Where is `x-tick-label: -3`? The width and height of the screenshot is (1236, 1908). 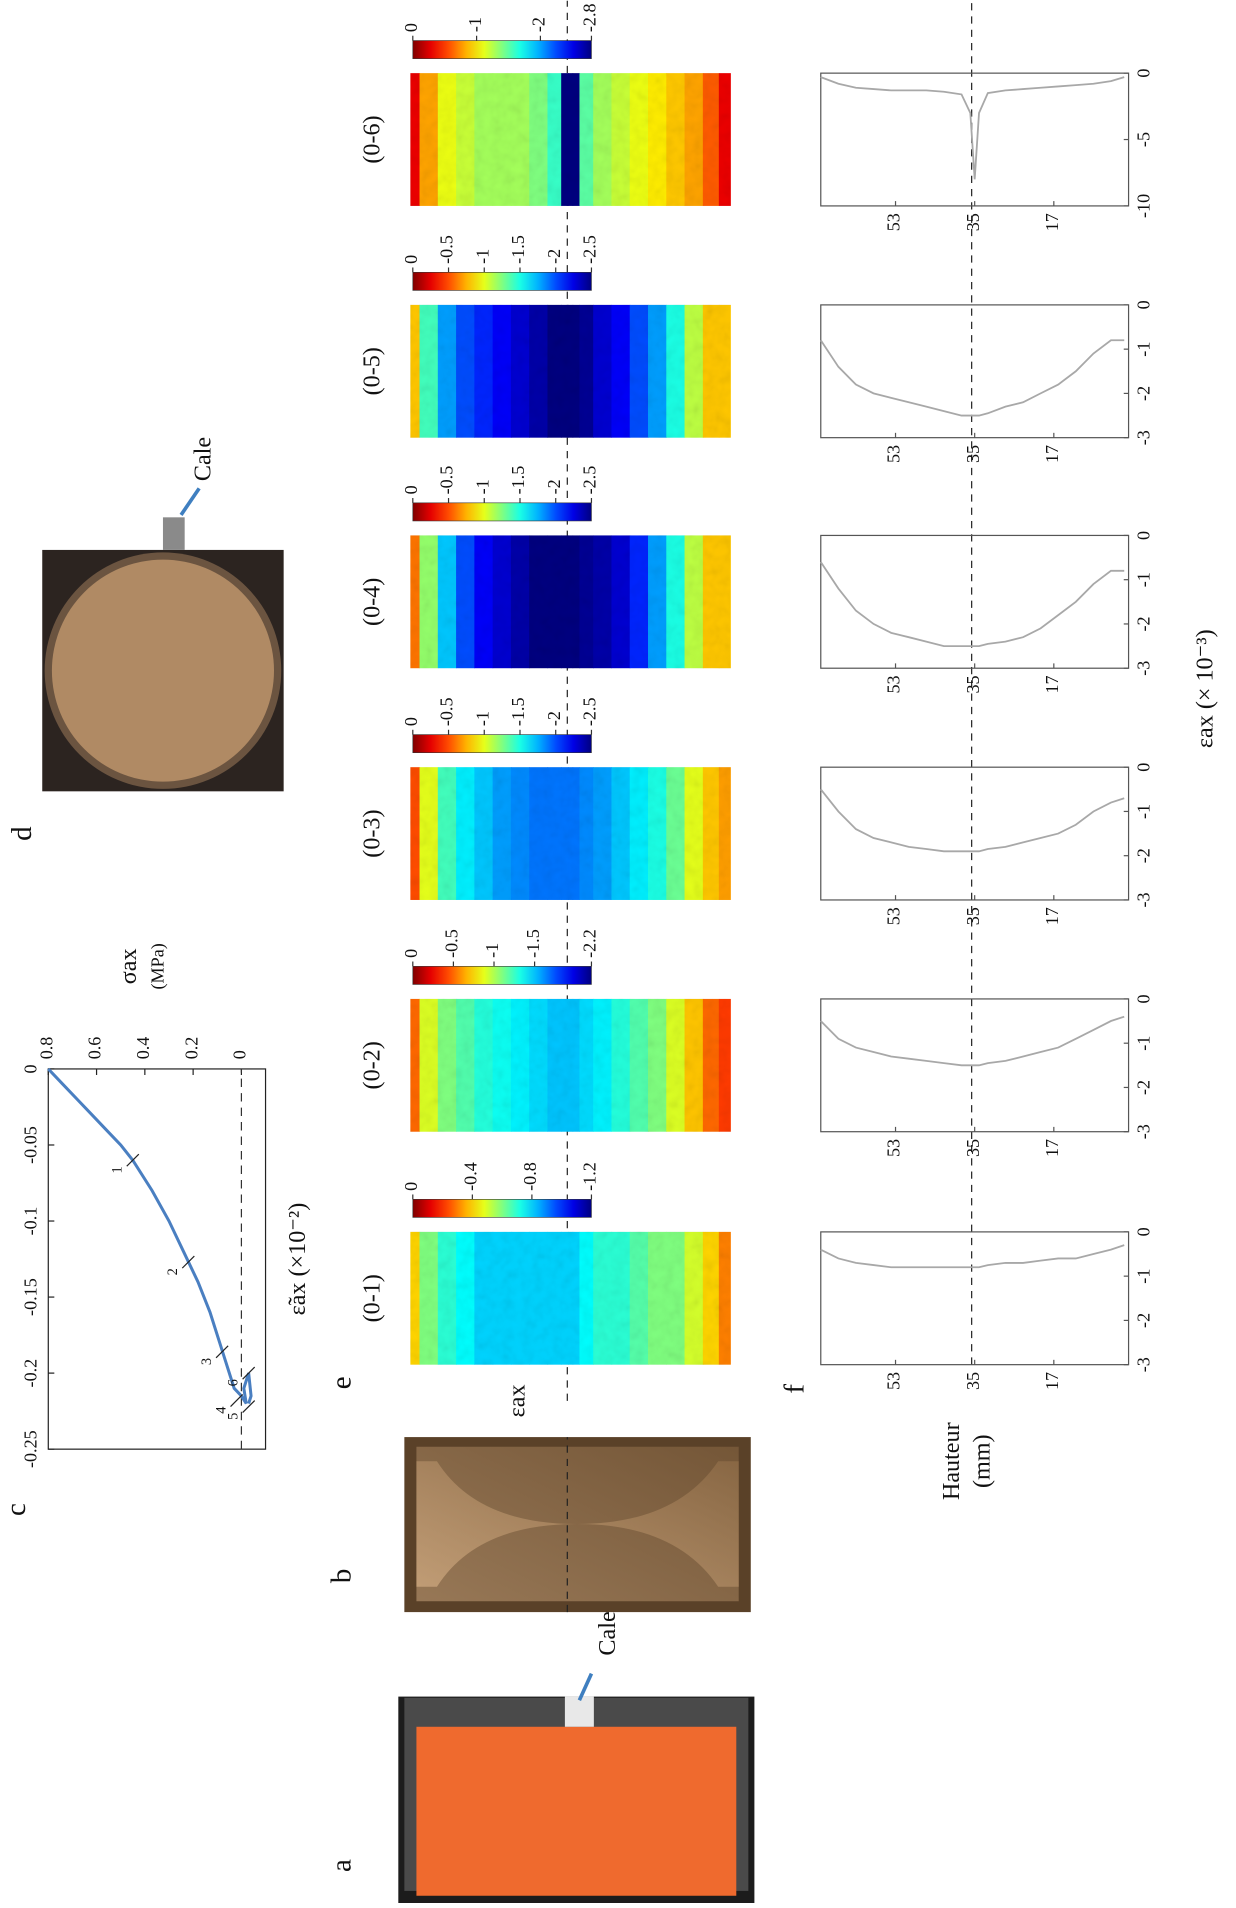
x-tick-label: -3 is located at coordinates (1144, 1364).